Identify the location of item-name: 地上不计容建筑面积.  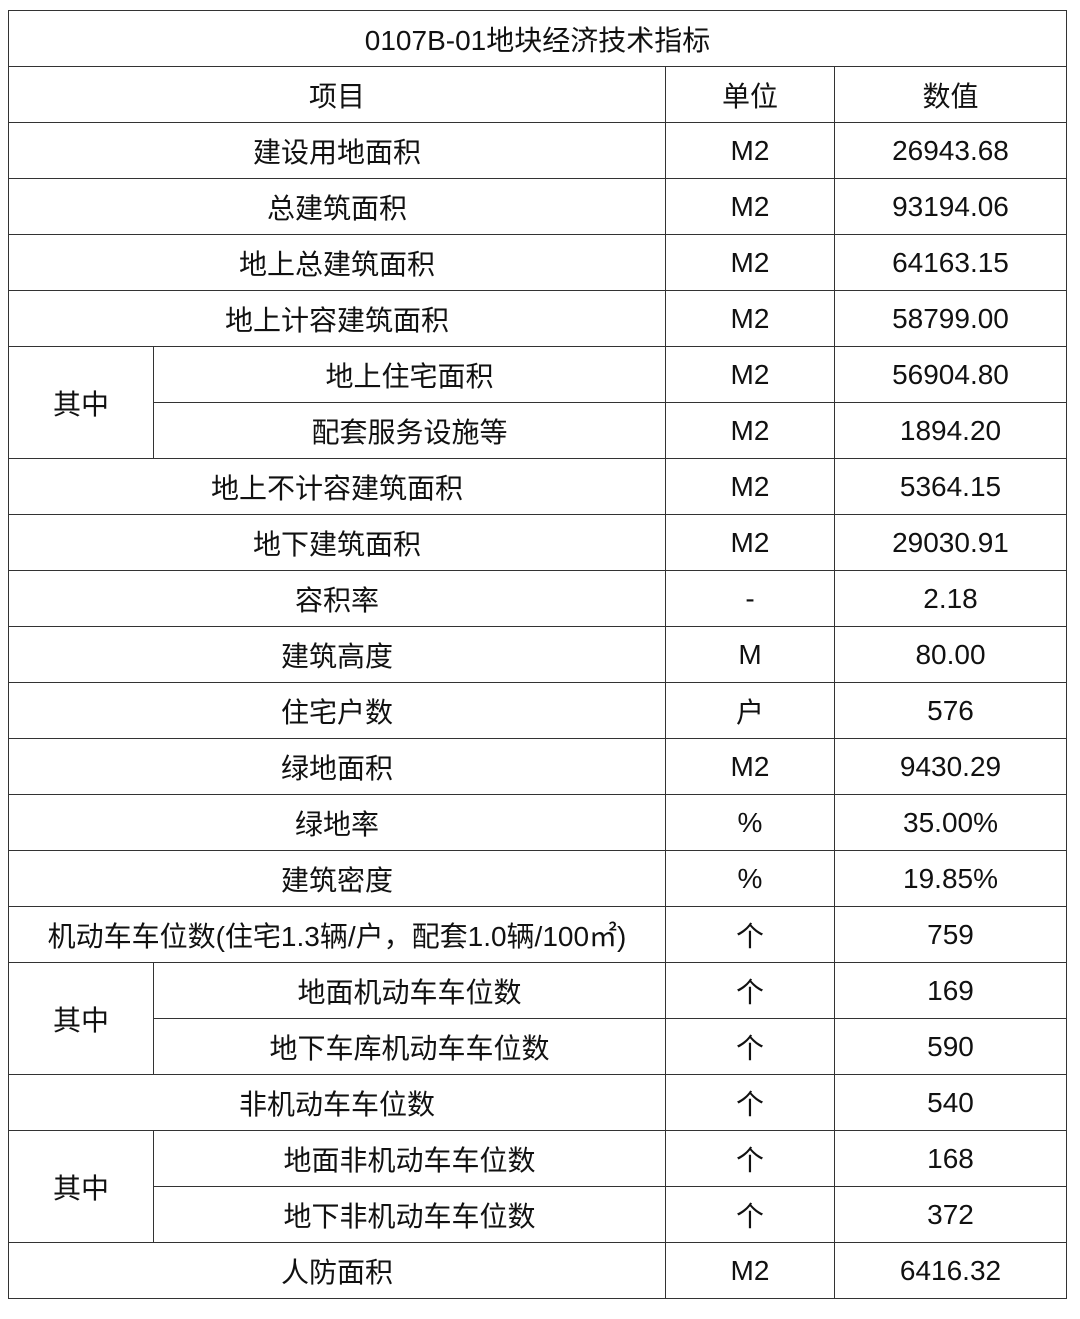
(337, 486).